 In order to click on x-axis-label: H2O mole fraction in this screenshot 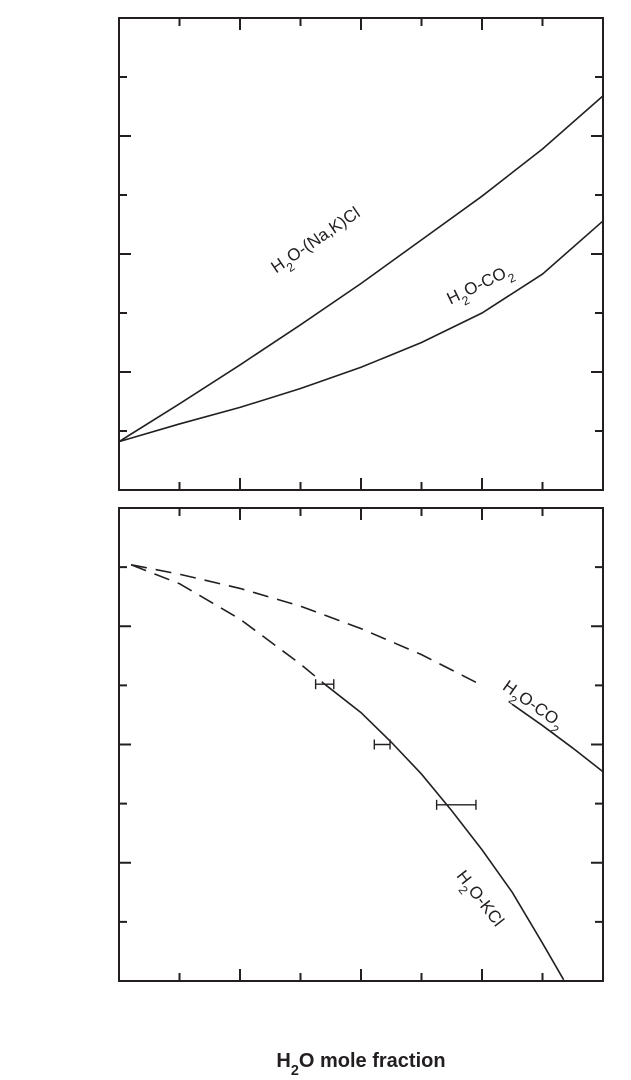, I will do `click(360, 1064)`.